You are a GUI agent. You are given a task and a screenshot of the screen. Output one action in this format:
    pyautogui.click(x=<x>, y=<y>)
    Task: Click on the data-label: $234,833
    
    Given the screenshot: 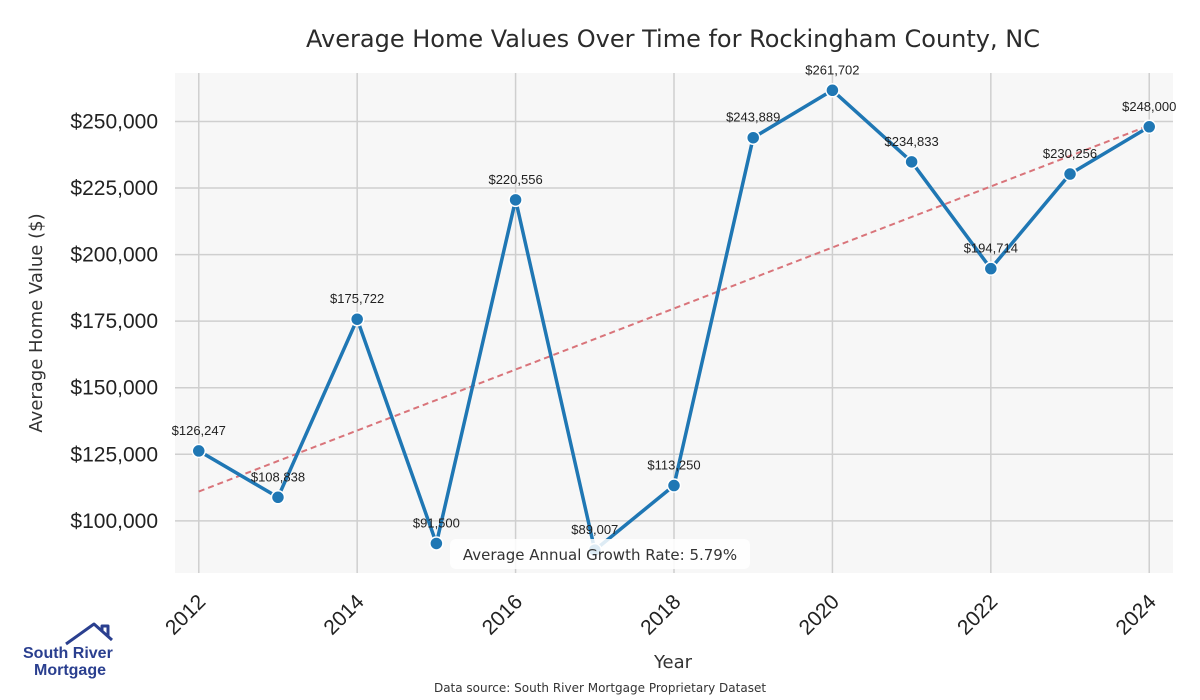 What is the action you would take?
    pyautogui.click(x=912, y=141)
    